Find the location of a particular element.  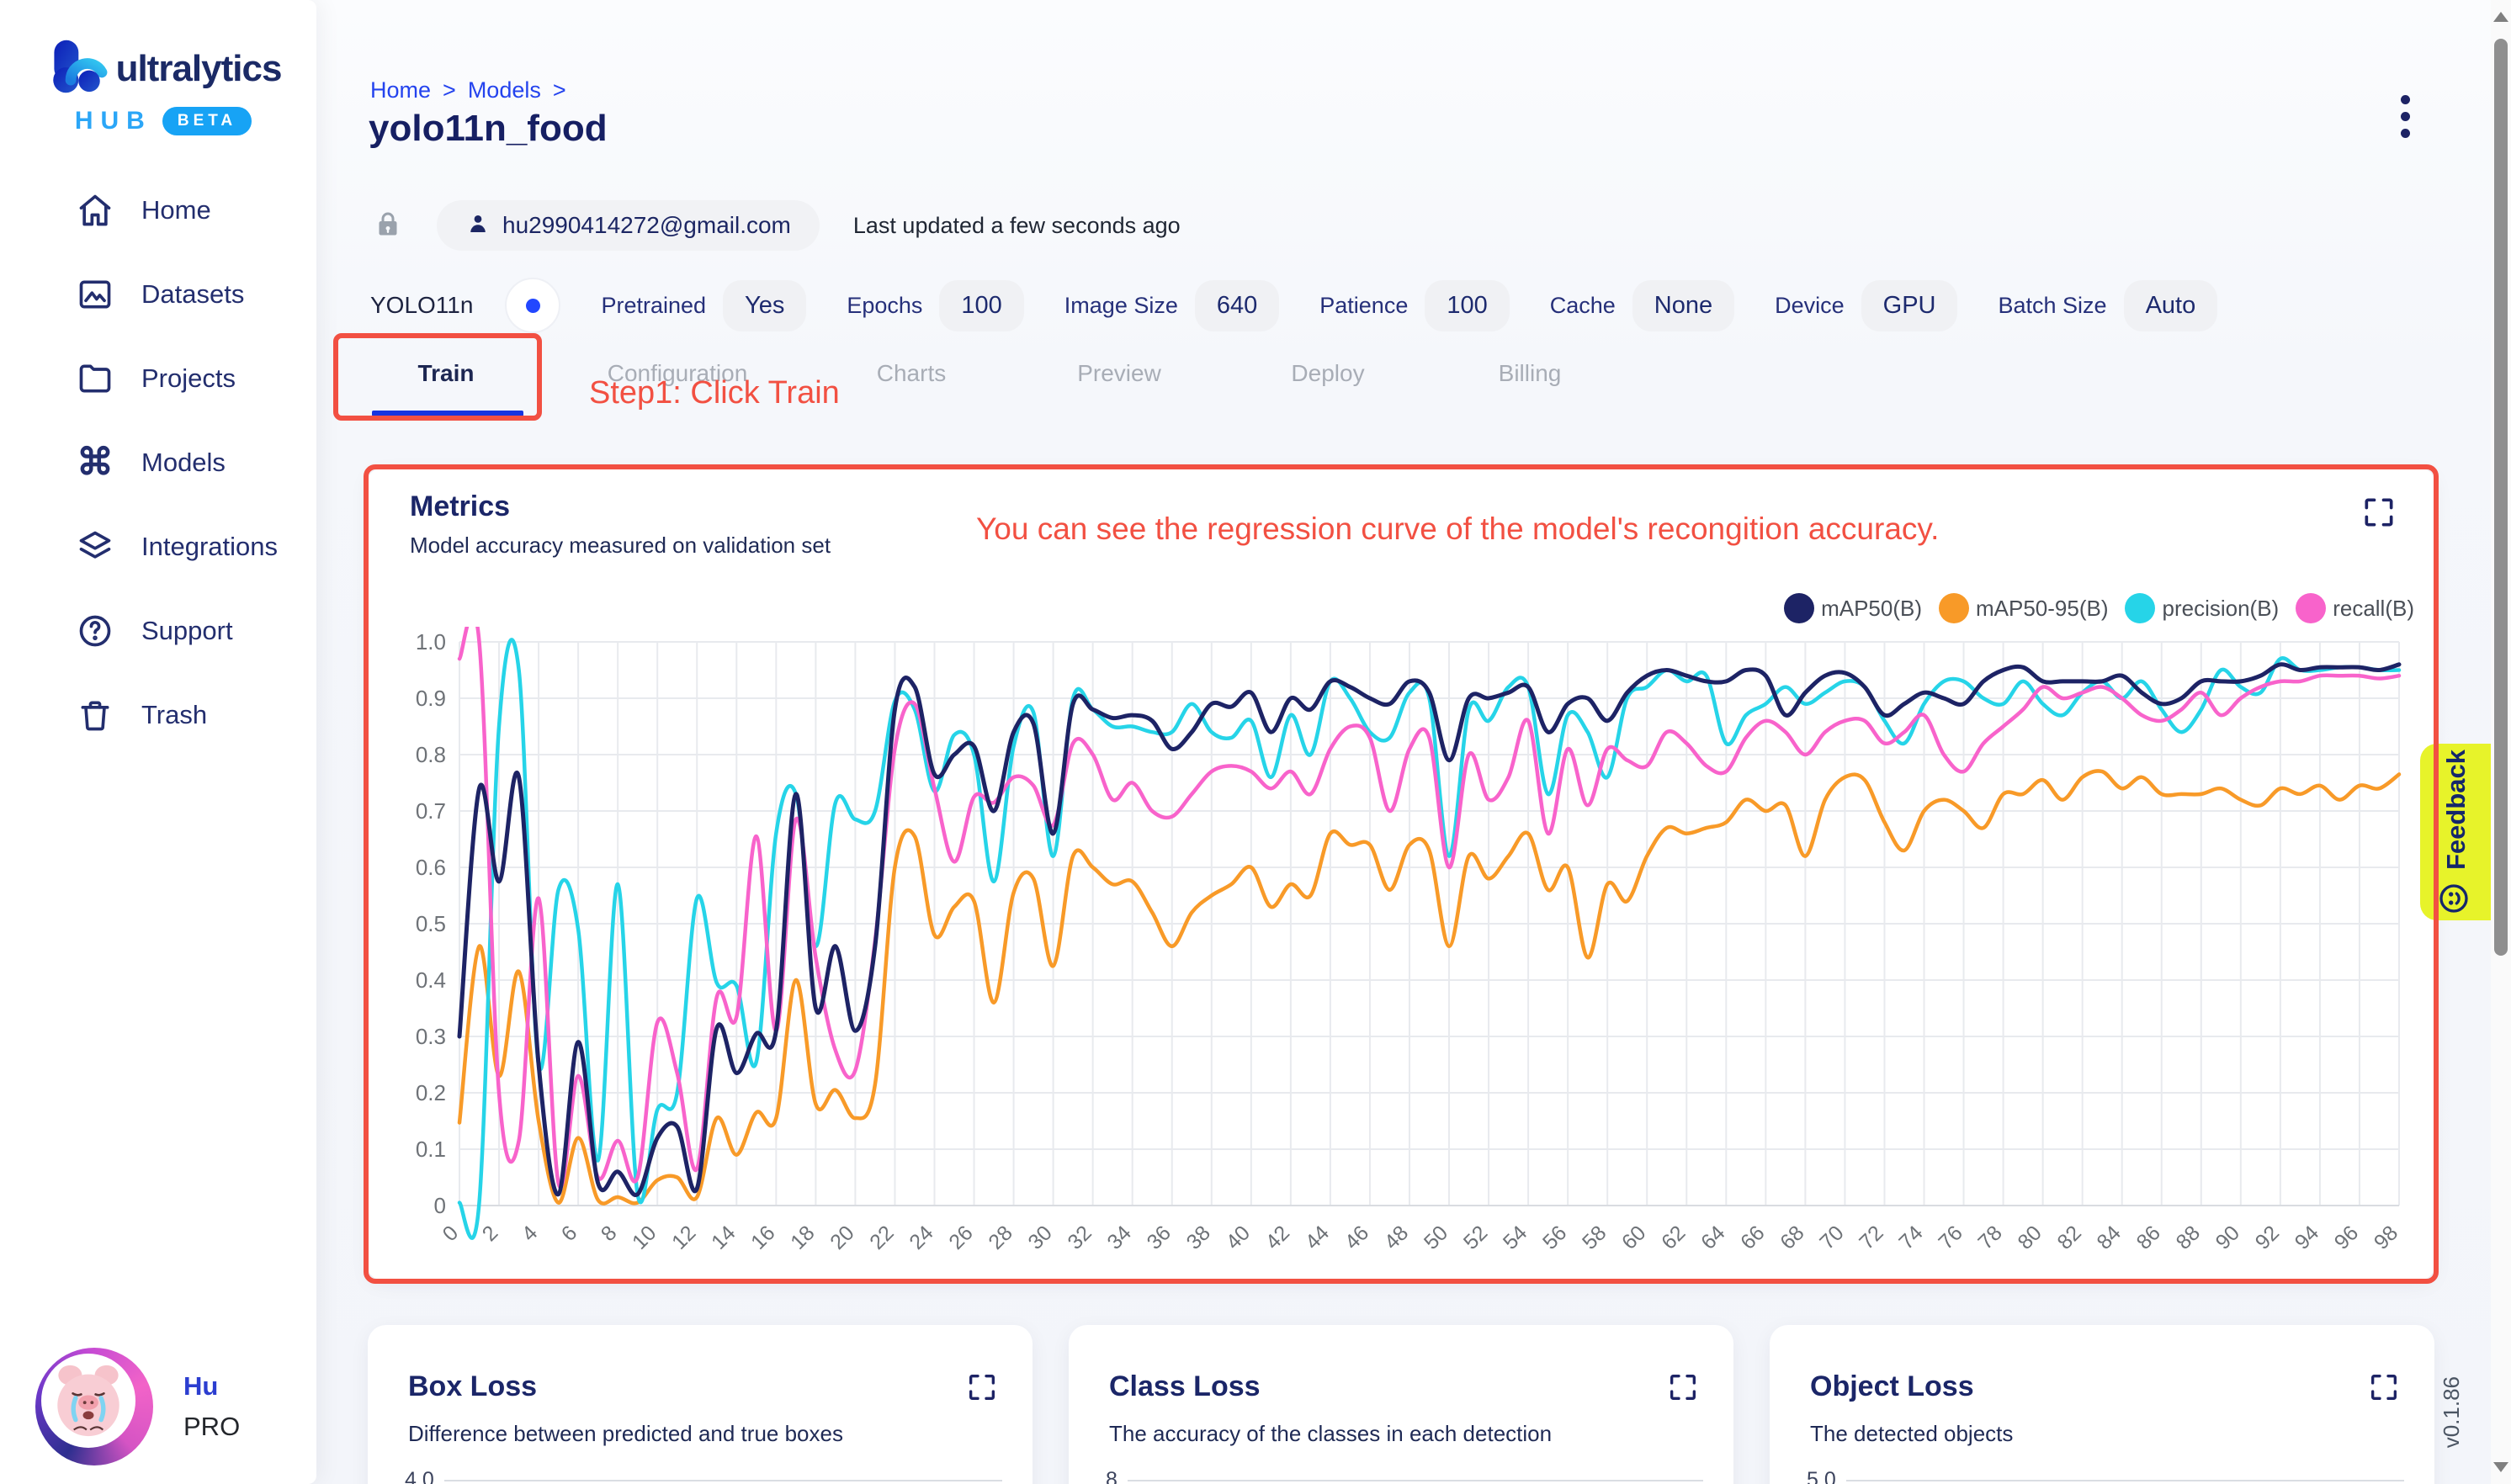

param-device: Device GPU is located at coordinates (1867, 305).